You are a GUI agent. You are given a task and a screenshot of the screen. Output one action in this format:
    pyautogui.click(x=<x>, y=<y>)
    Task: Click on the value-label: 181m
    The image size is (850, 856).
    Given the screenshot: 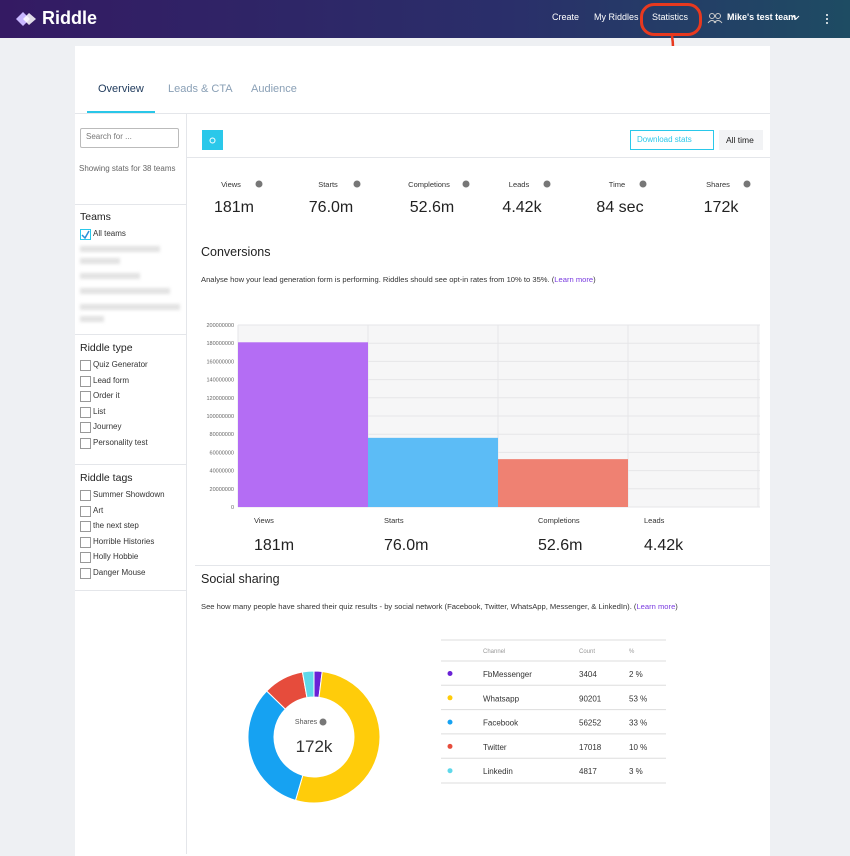 What is the action you would take?
    pyautogui.click(x=274, y=545)
    